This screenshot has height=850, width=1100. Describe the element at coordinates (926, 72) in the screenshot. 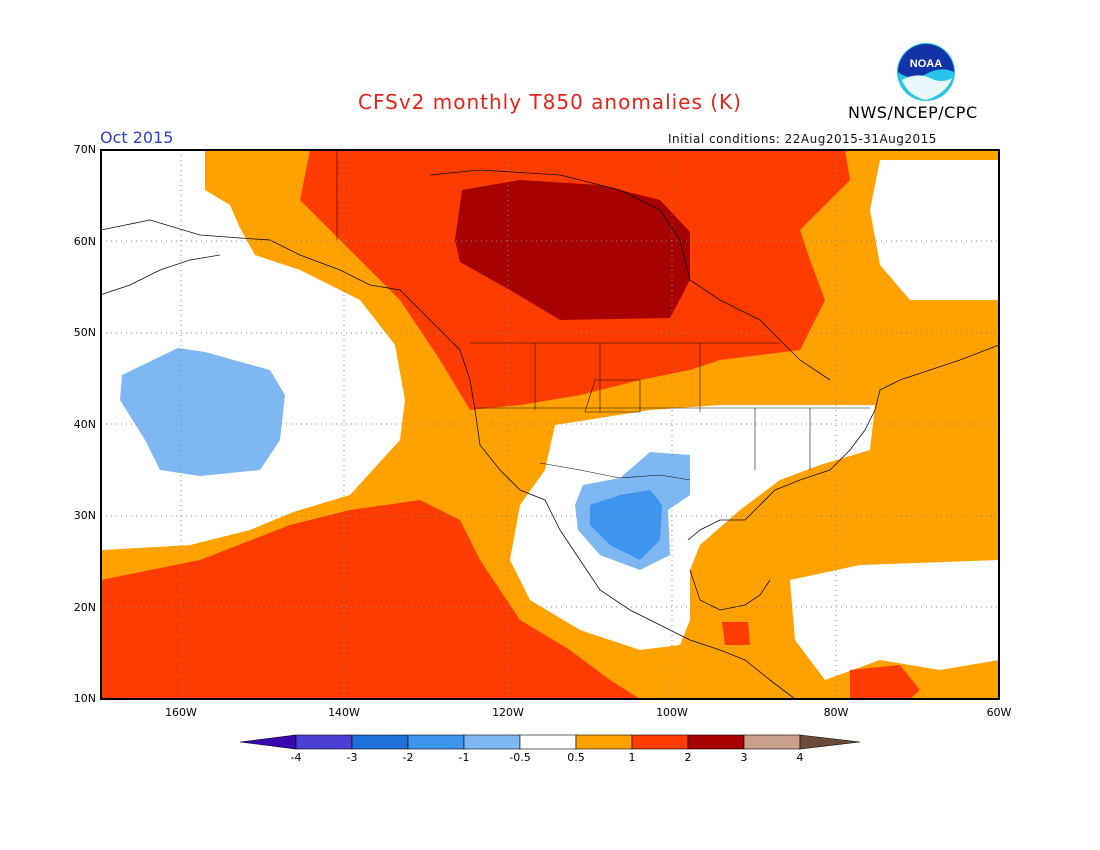

I see `noaa-logo: NOAA` at that location.